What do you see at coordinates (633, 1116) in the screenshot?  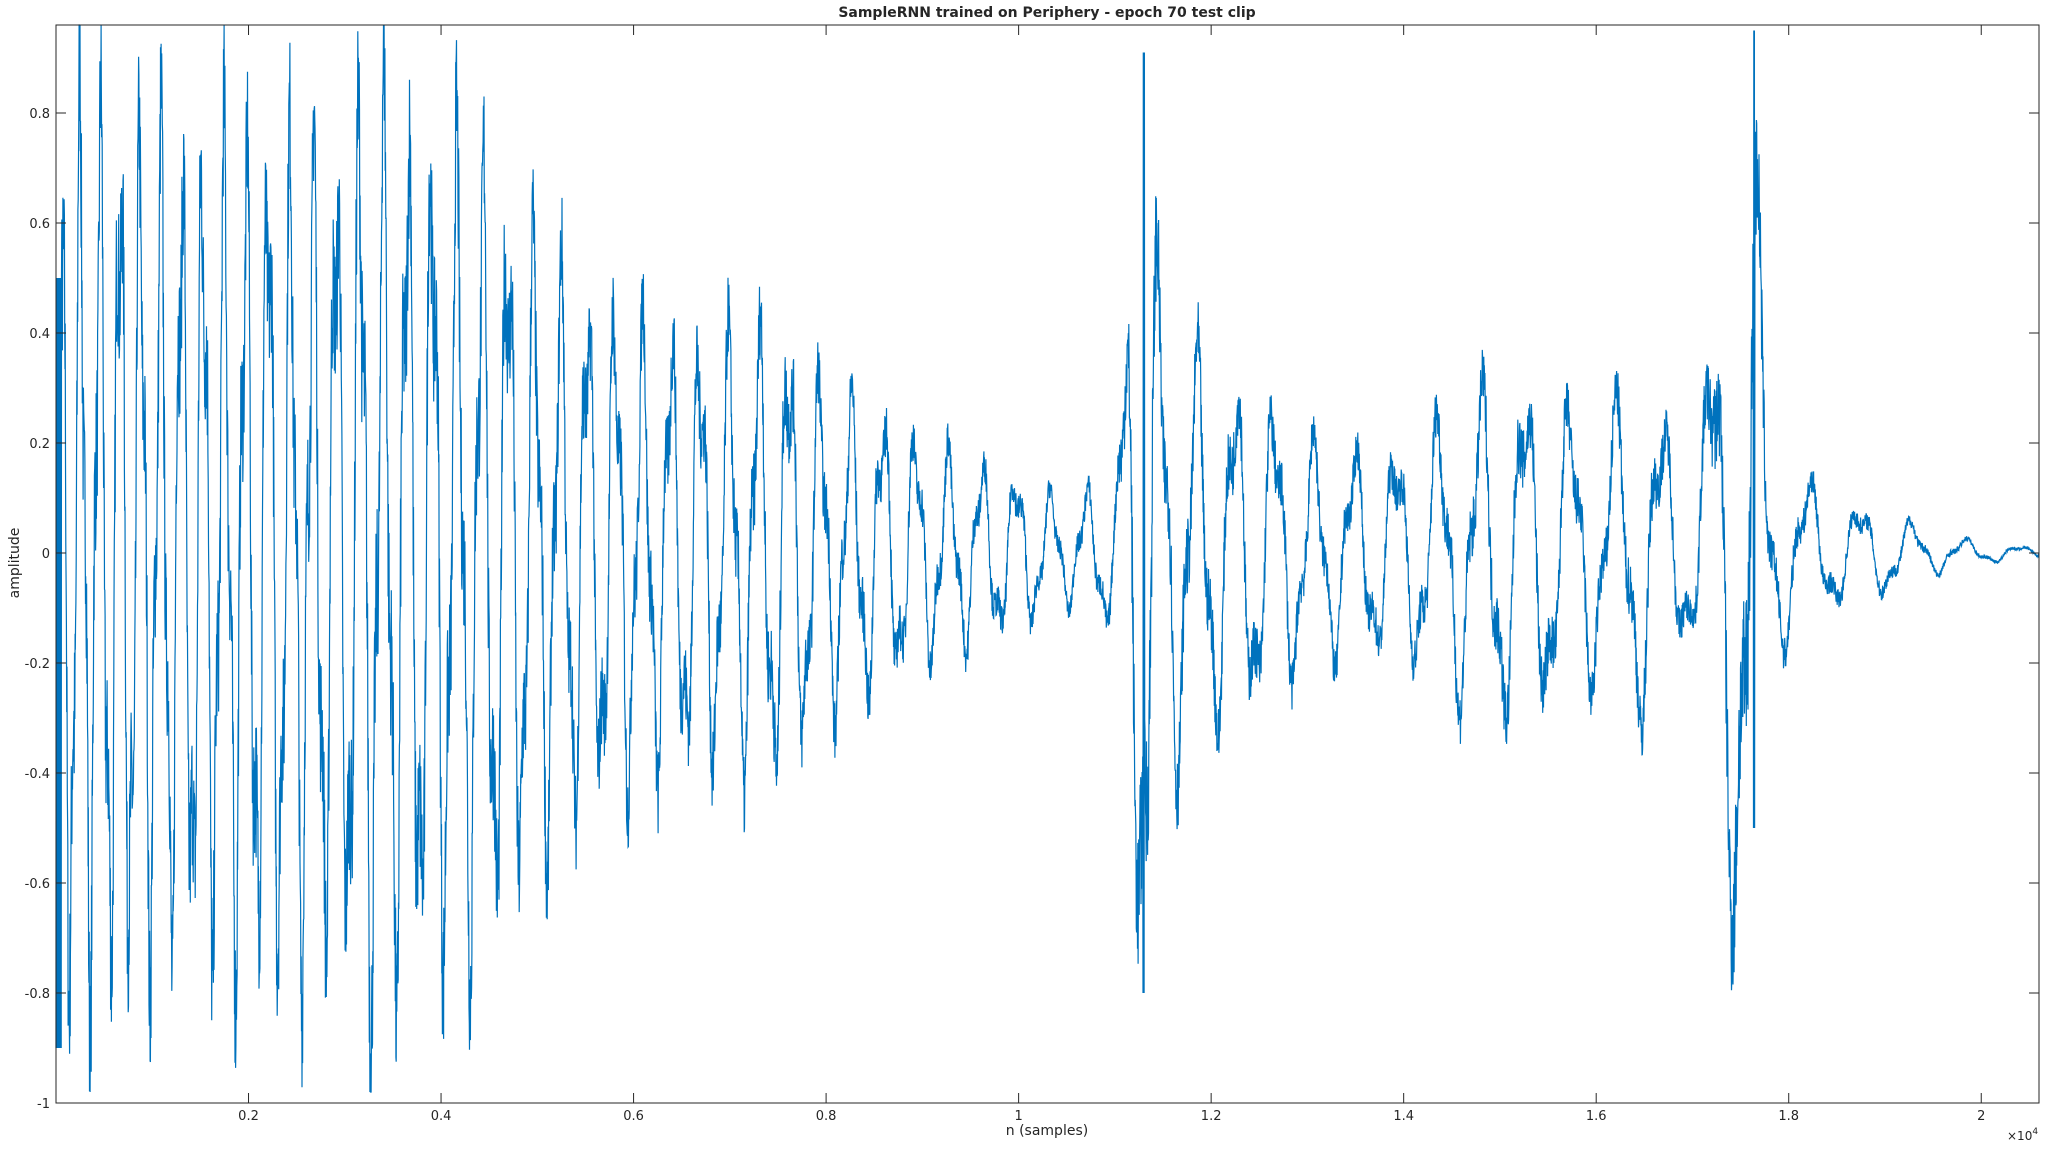 I see `x-tick-label: 0.6` at bounding box center [633, 1116].